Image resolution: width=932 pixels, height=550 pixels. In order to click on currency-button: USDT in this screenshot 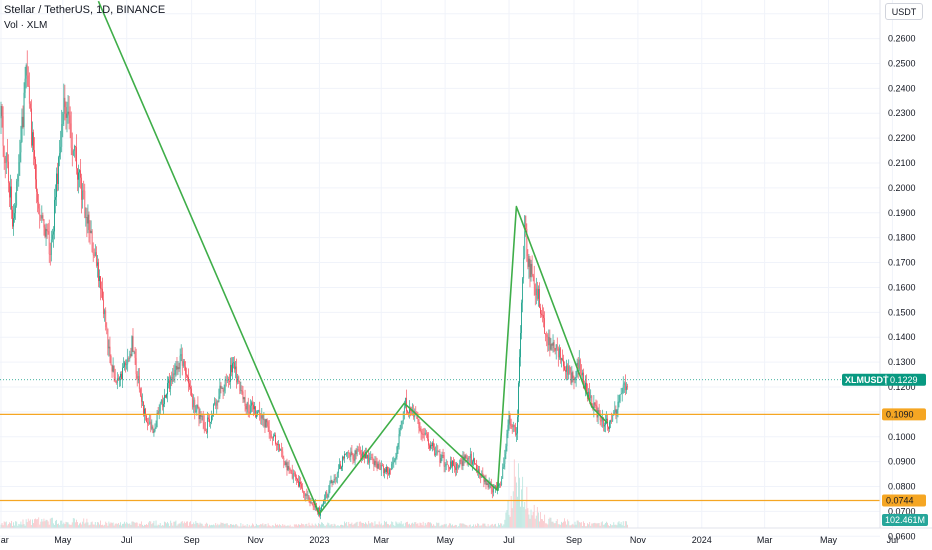, I will do `click(904, 11)`.